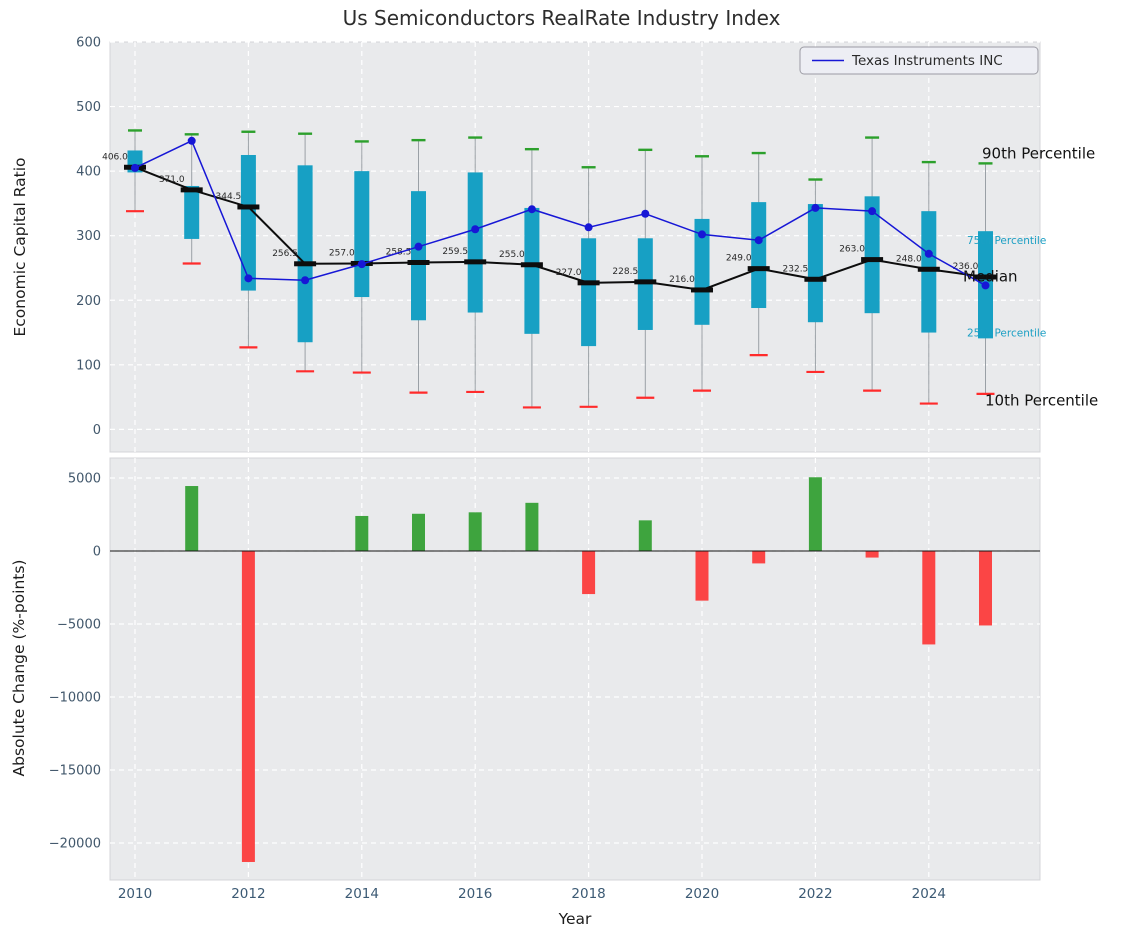 The image size is (1123, 942). Describe the element at coordinates (1041, 400) in the screenshot. I see `annotation-10th-percentile: 10th Percentile` at that location.